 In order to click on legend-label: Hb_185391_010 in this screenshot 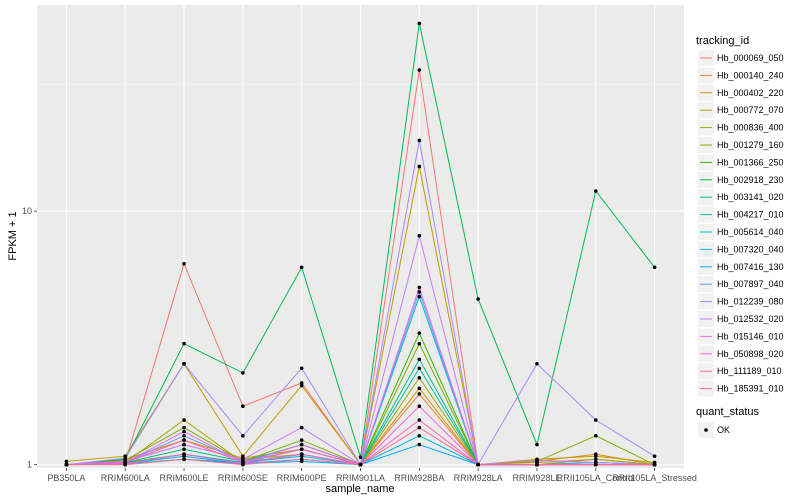, I will do `click(750, 389)`.